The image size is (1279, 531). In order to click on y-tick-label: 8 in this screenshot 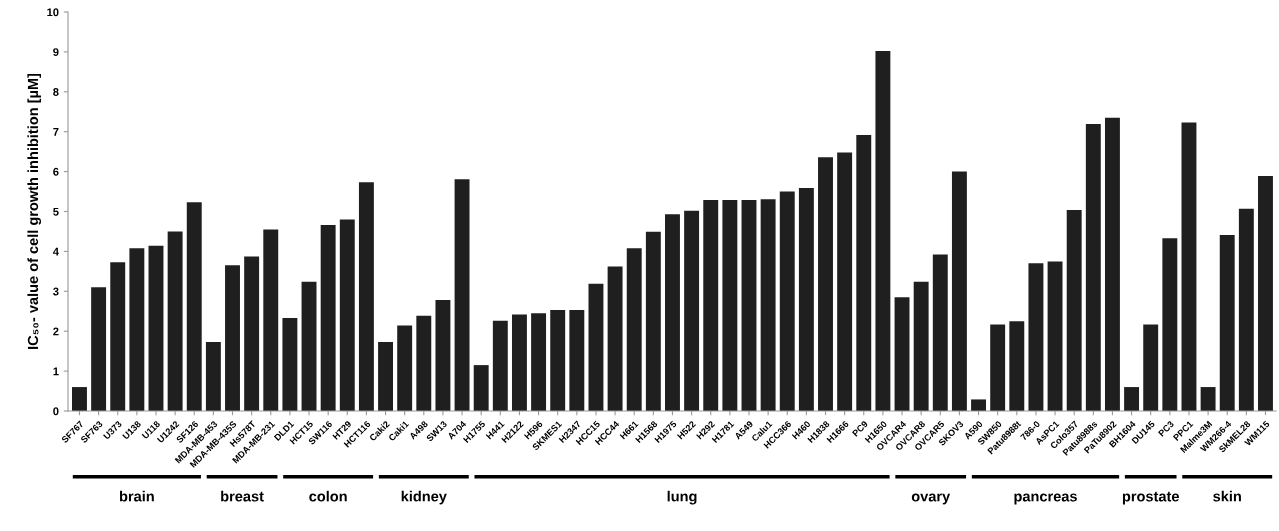, I will do `click(56, 92)`.